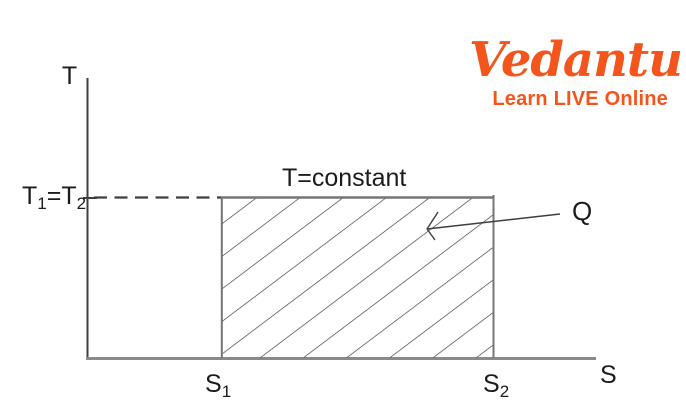 Image resolution: width=686 pixels, height=408 pixels. Describe the element at coordinates (41, 203) in the screenshot. I see `t1-subscript: 1` at that location.